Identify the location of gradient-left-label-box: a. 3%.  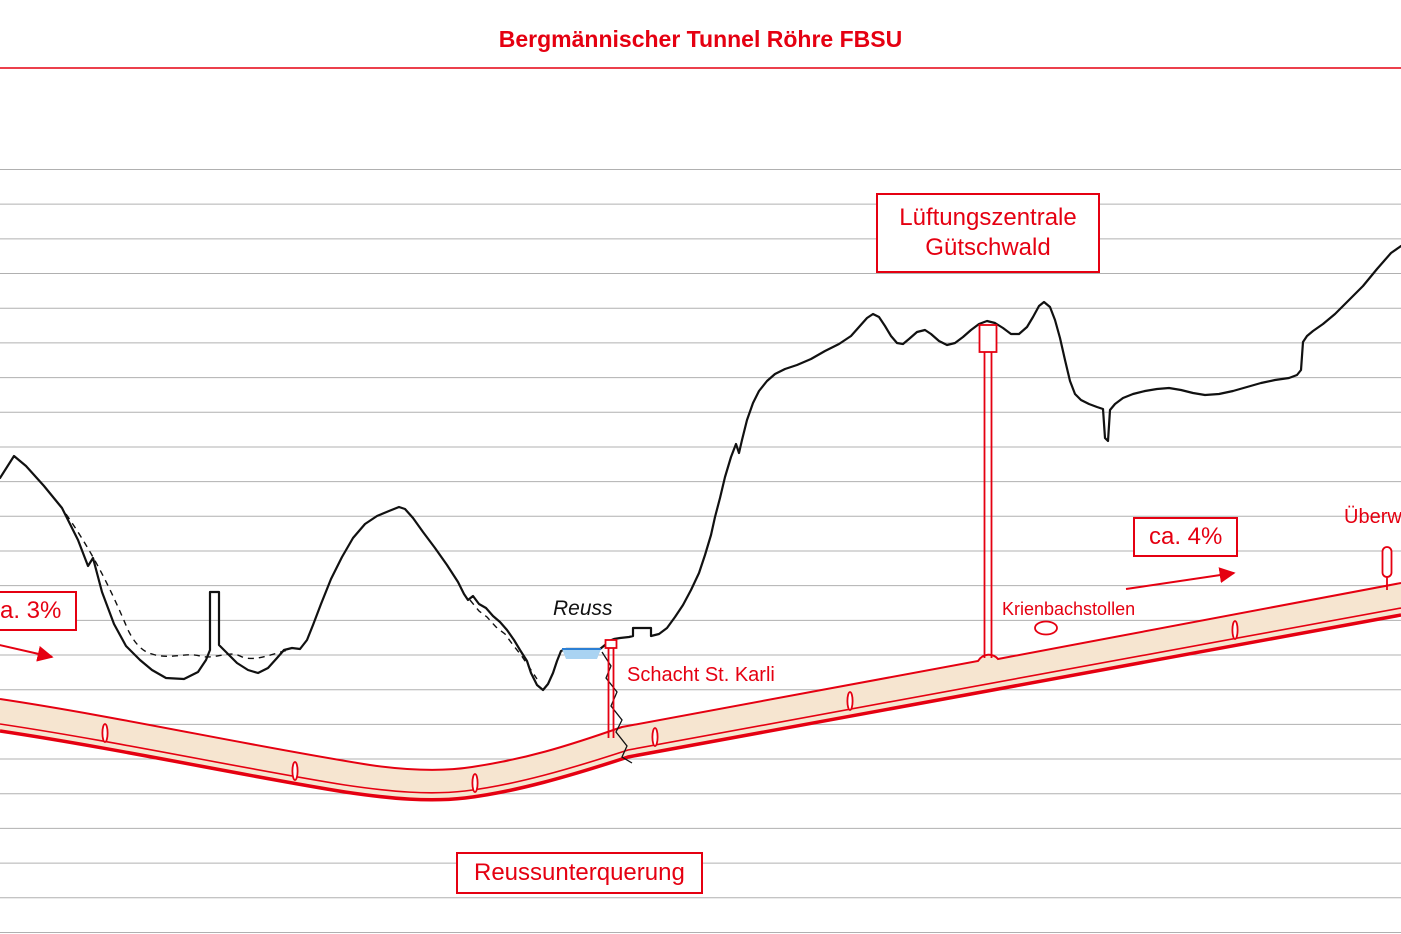
(39, 611).